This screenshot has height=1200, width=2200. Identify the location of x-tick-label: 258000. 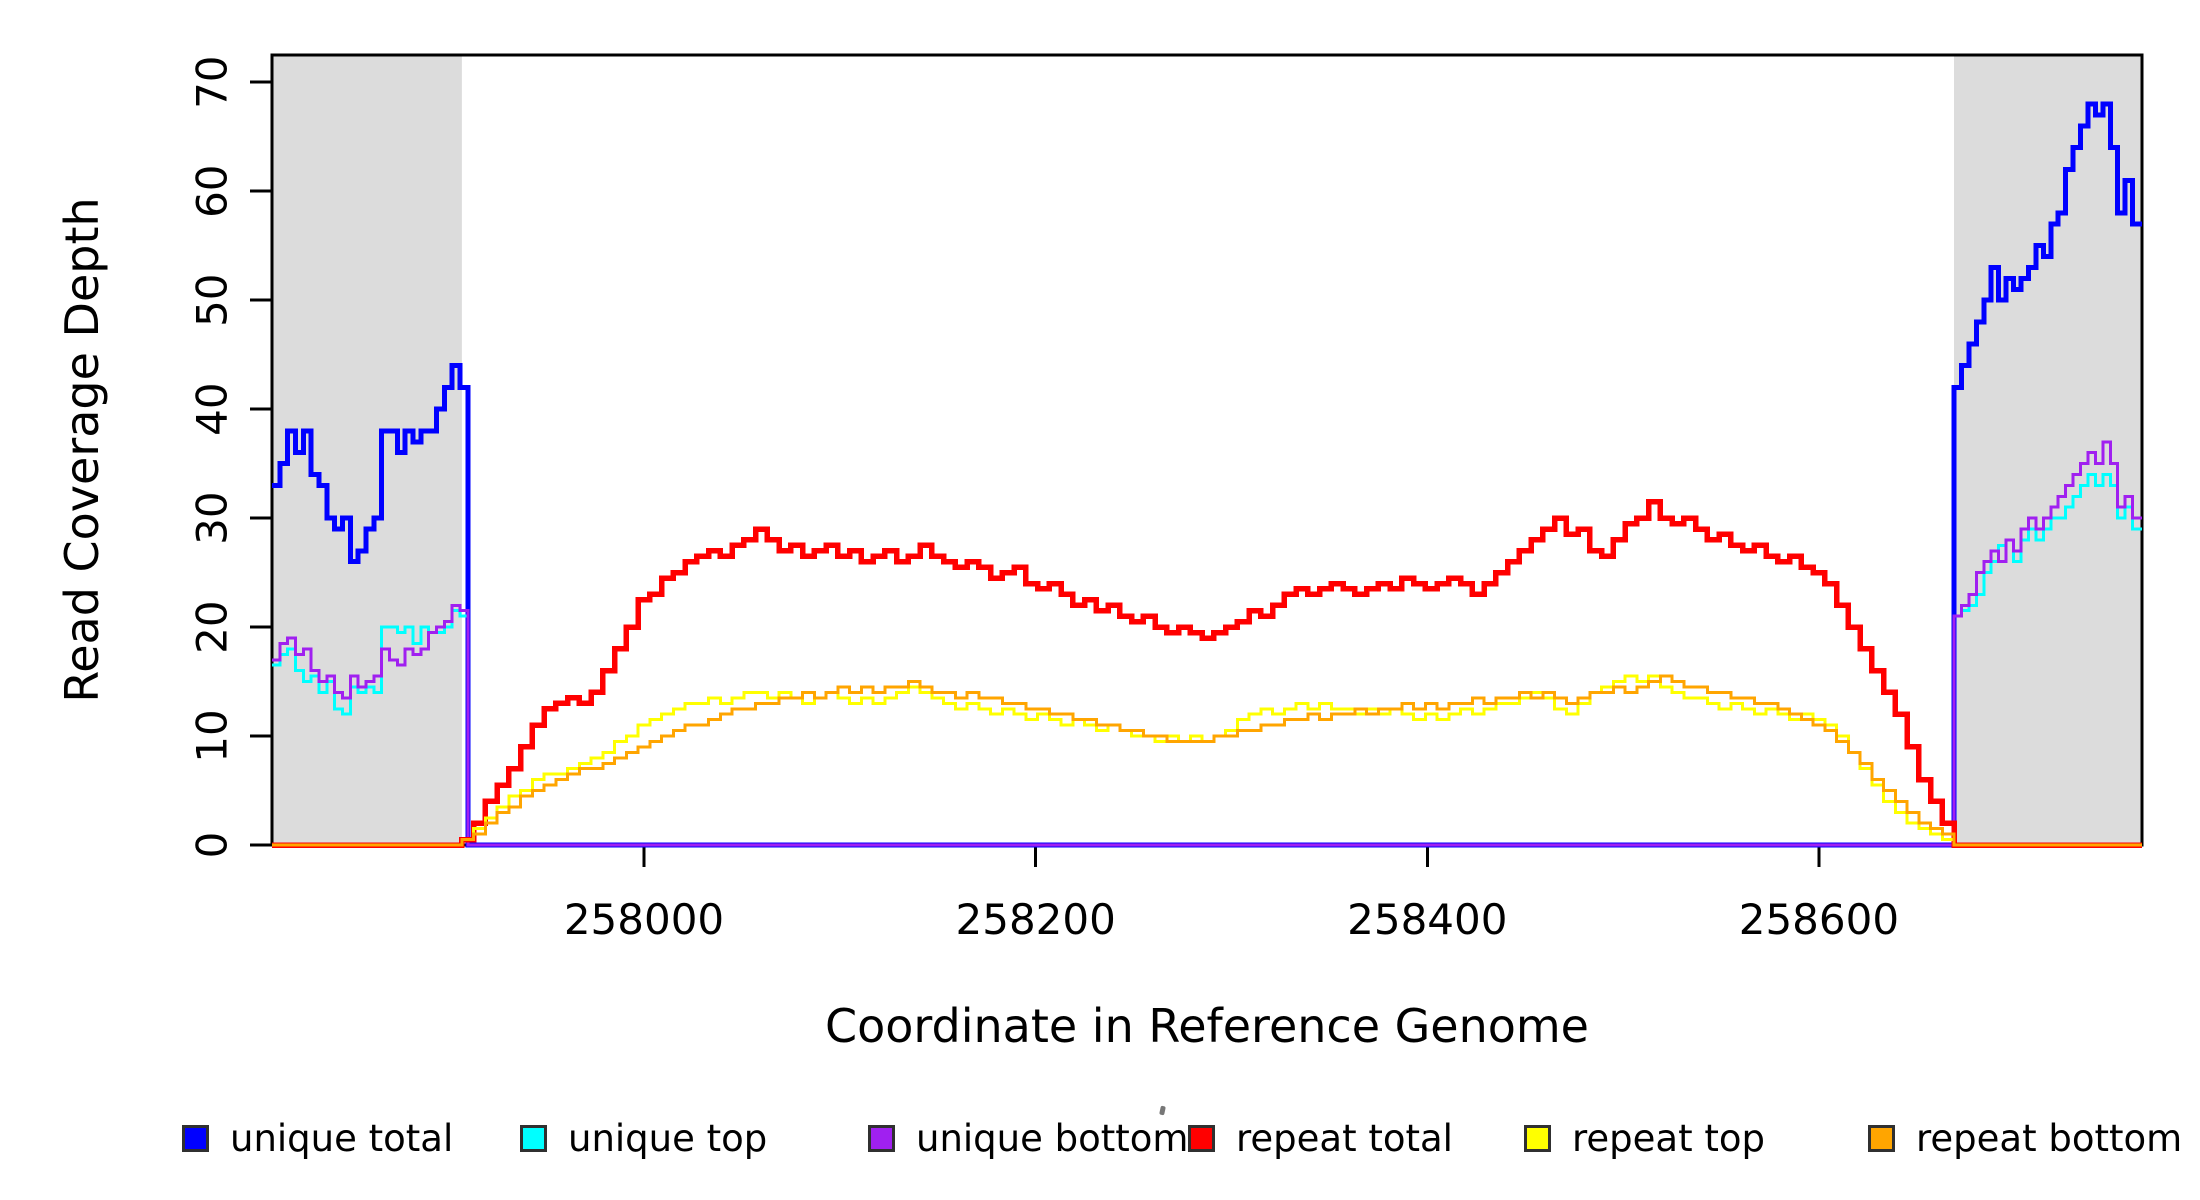
(644, 919).